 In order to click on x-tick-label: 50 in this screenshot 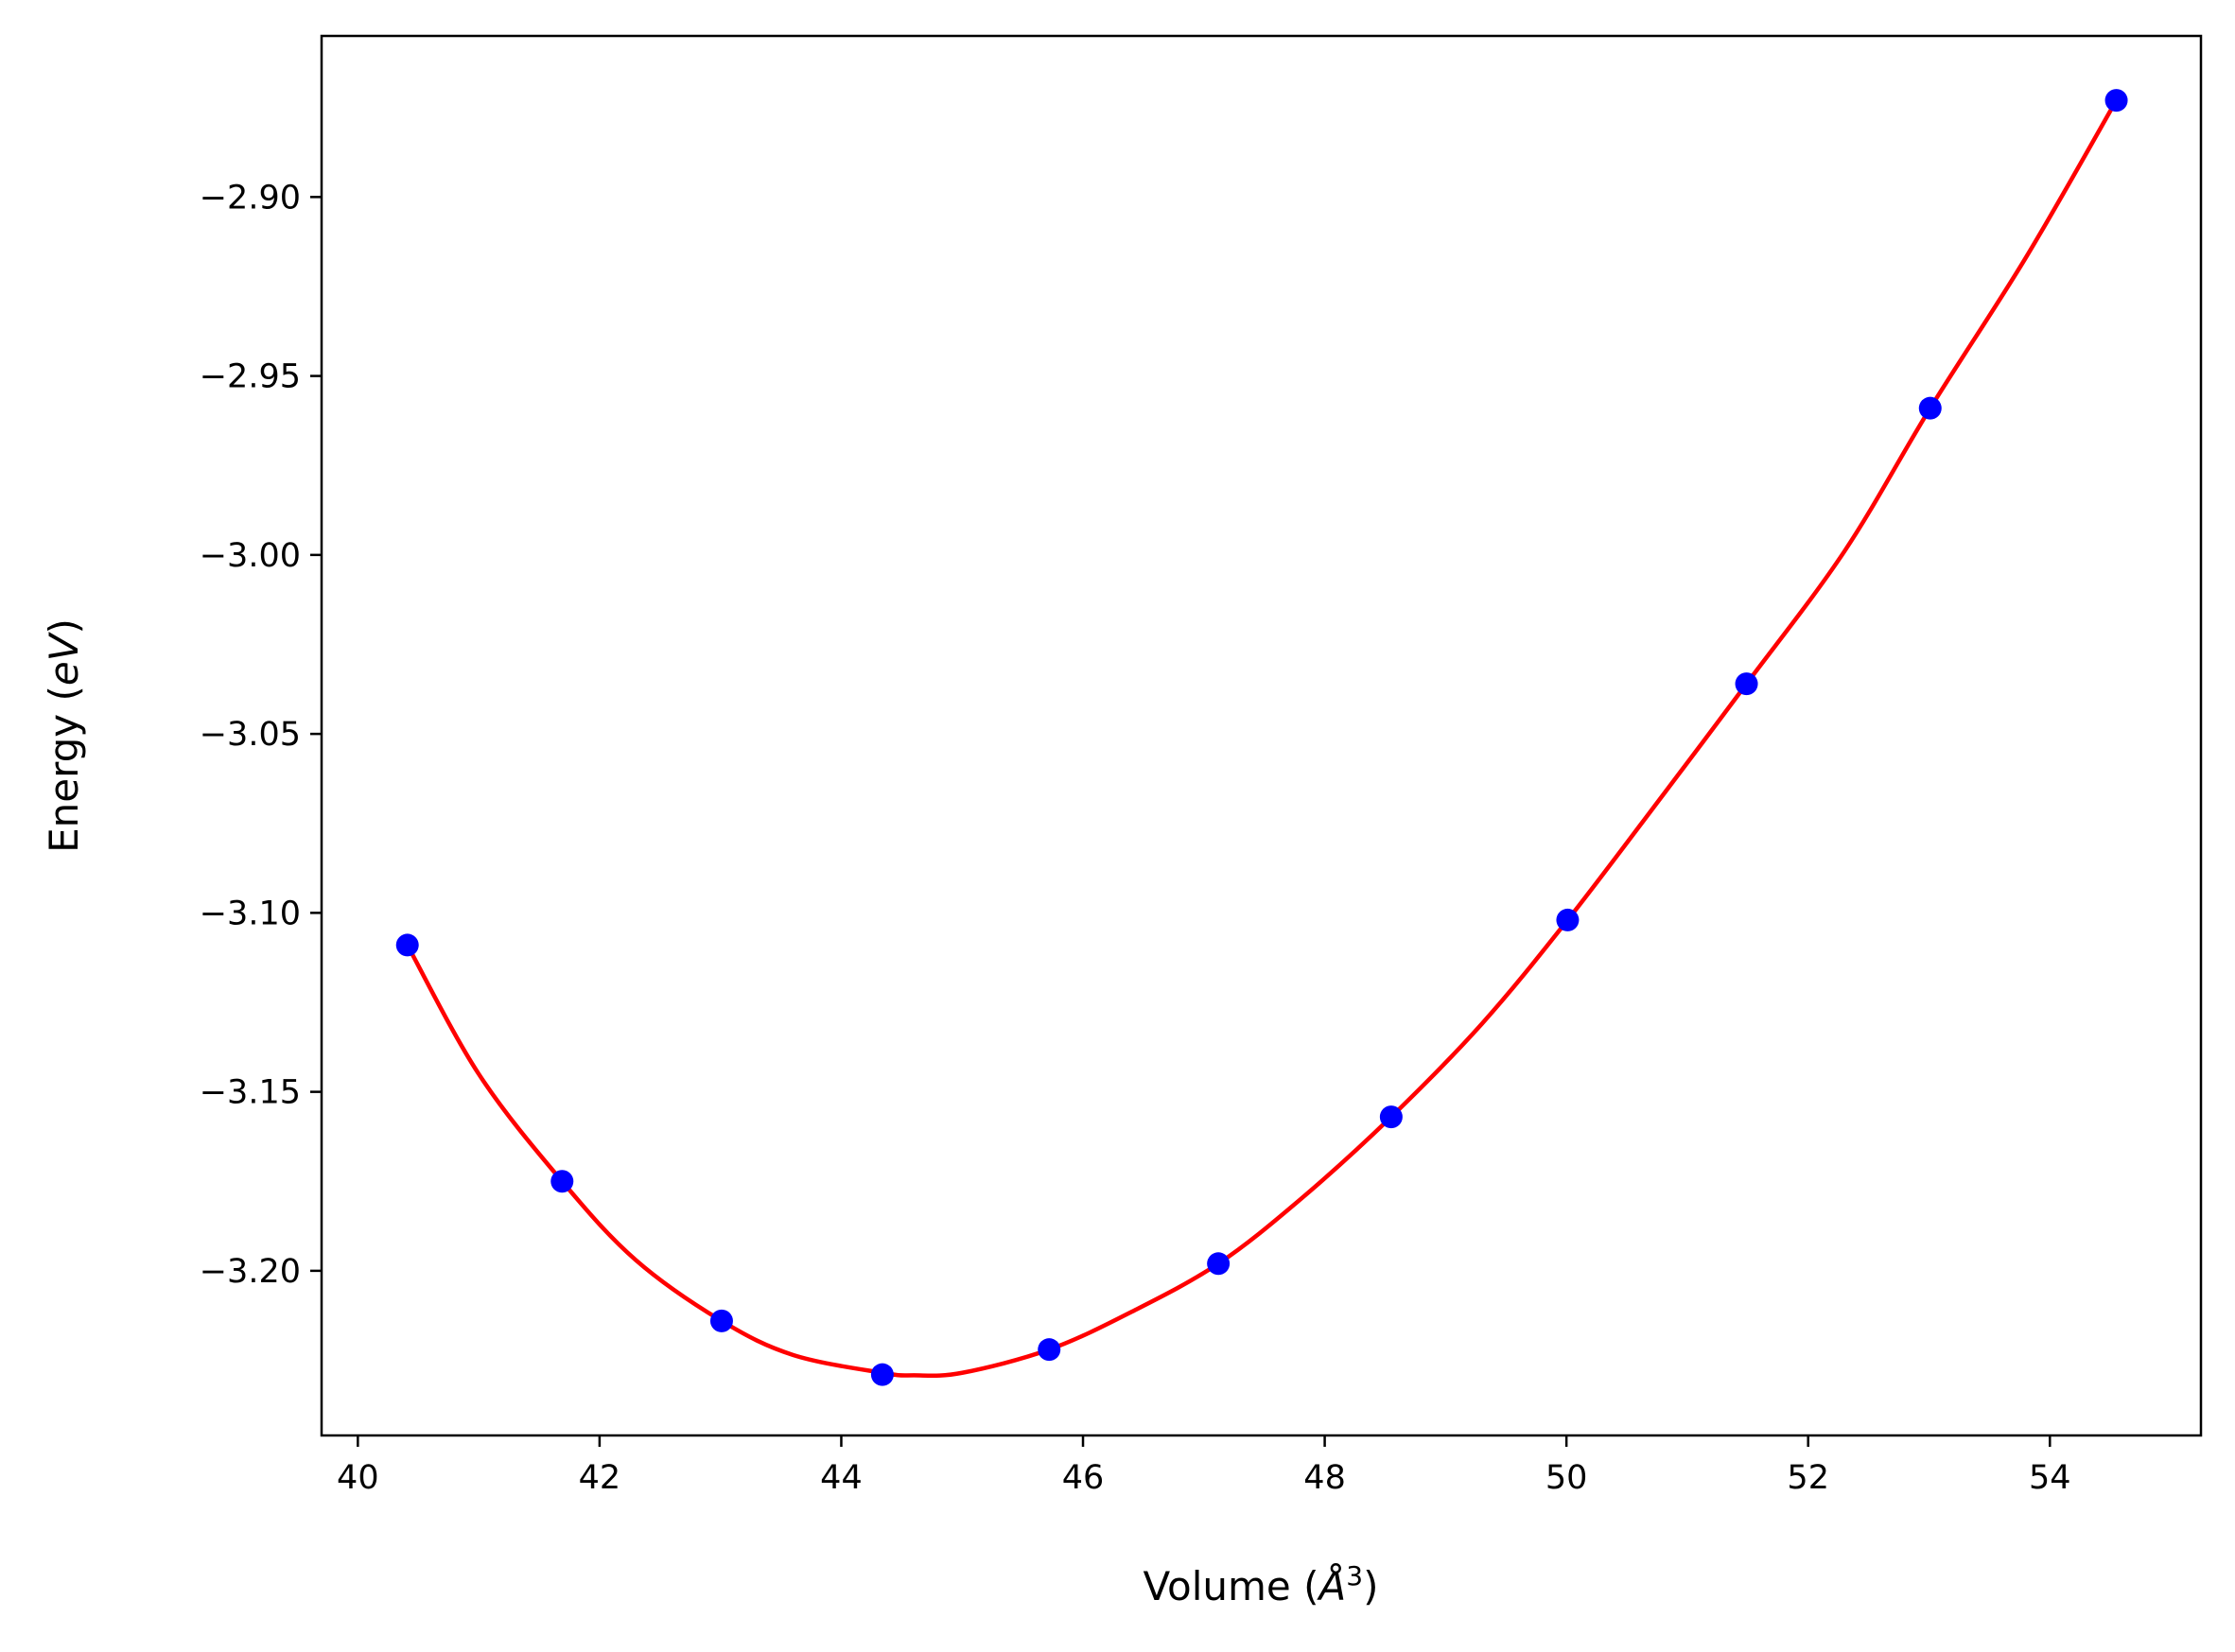, I will do `click(1566, 1478)`.